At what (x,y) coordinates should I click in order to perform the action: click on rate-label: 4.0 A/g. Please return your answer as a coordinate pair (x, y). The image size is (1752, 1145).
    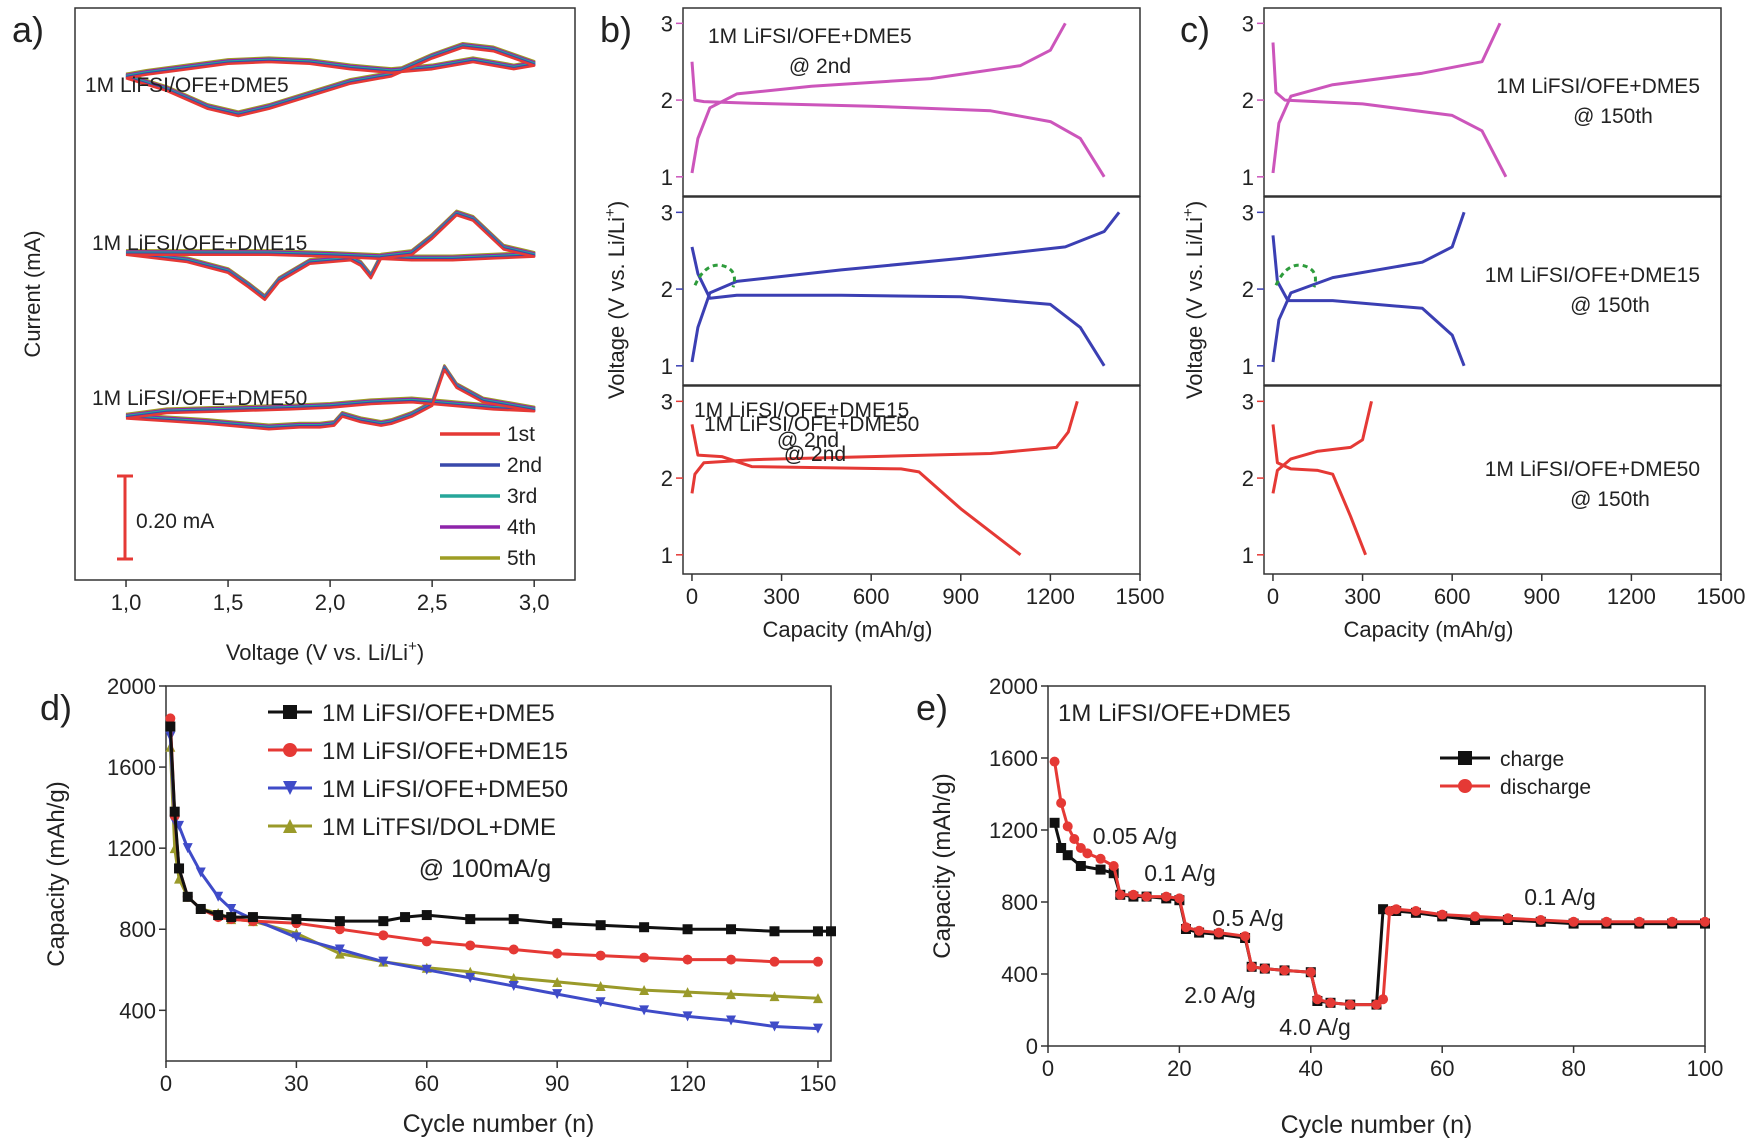
    Looking at the image, I should click on (1315, 1027).